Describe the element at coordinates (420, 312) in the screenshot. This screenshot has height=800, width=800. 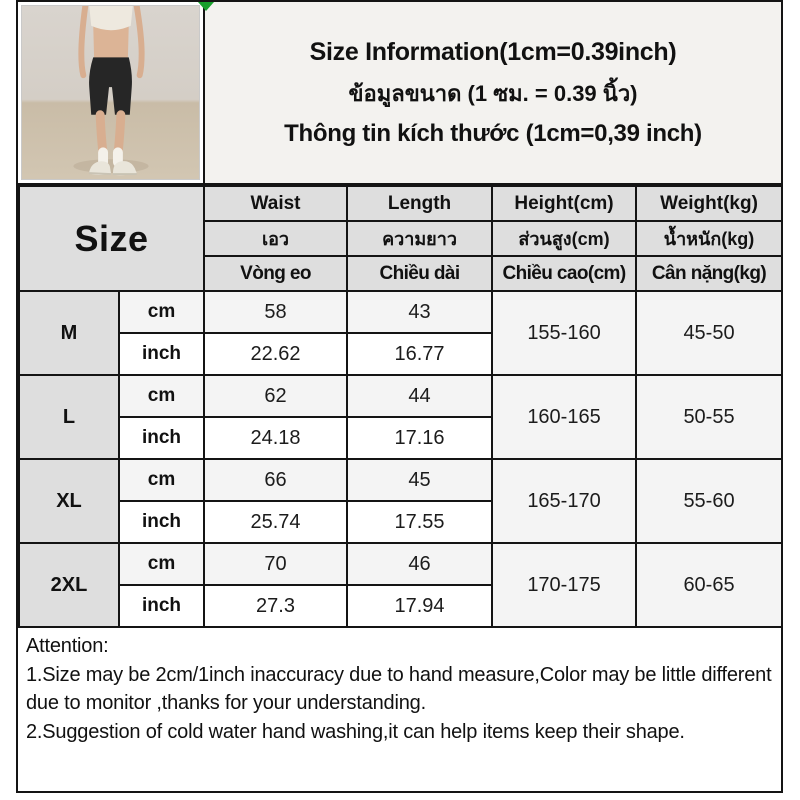
I see `length-cm-m: 43` at that location.